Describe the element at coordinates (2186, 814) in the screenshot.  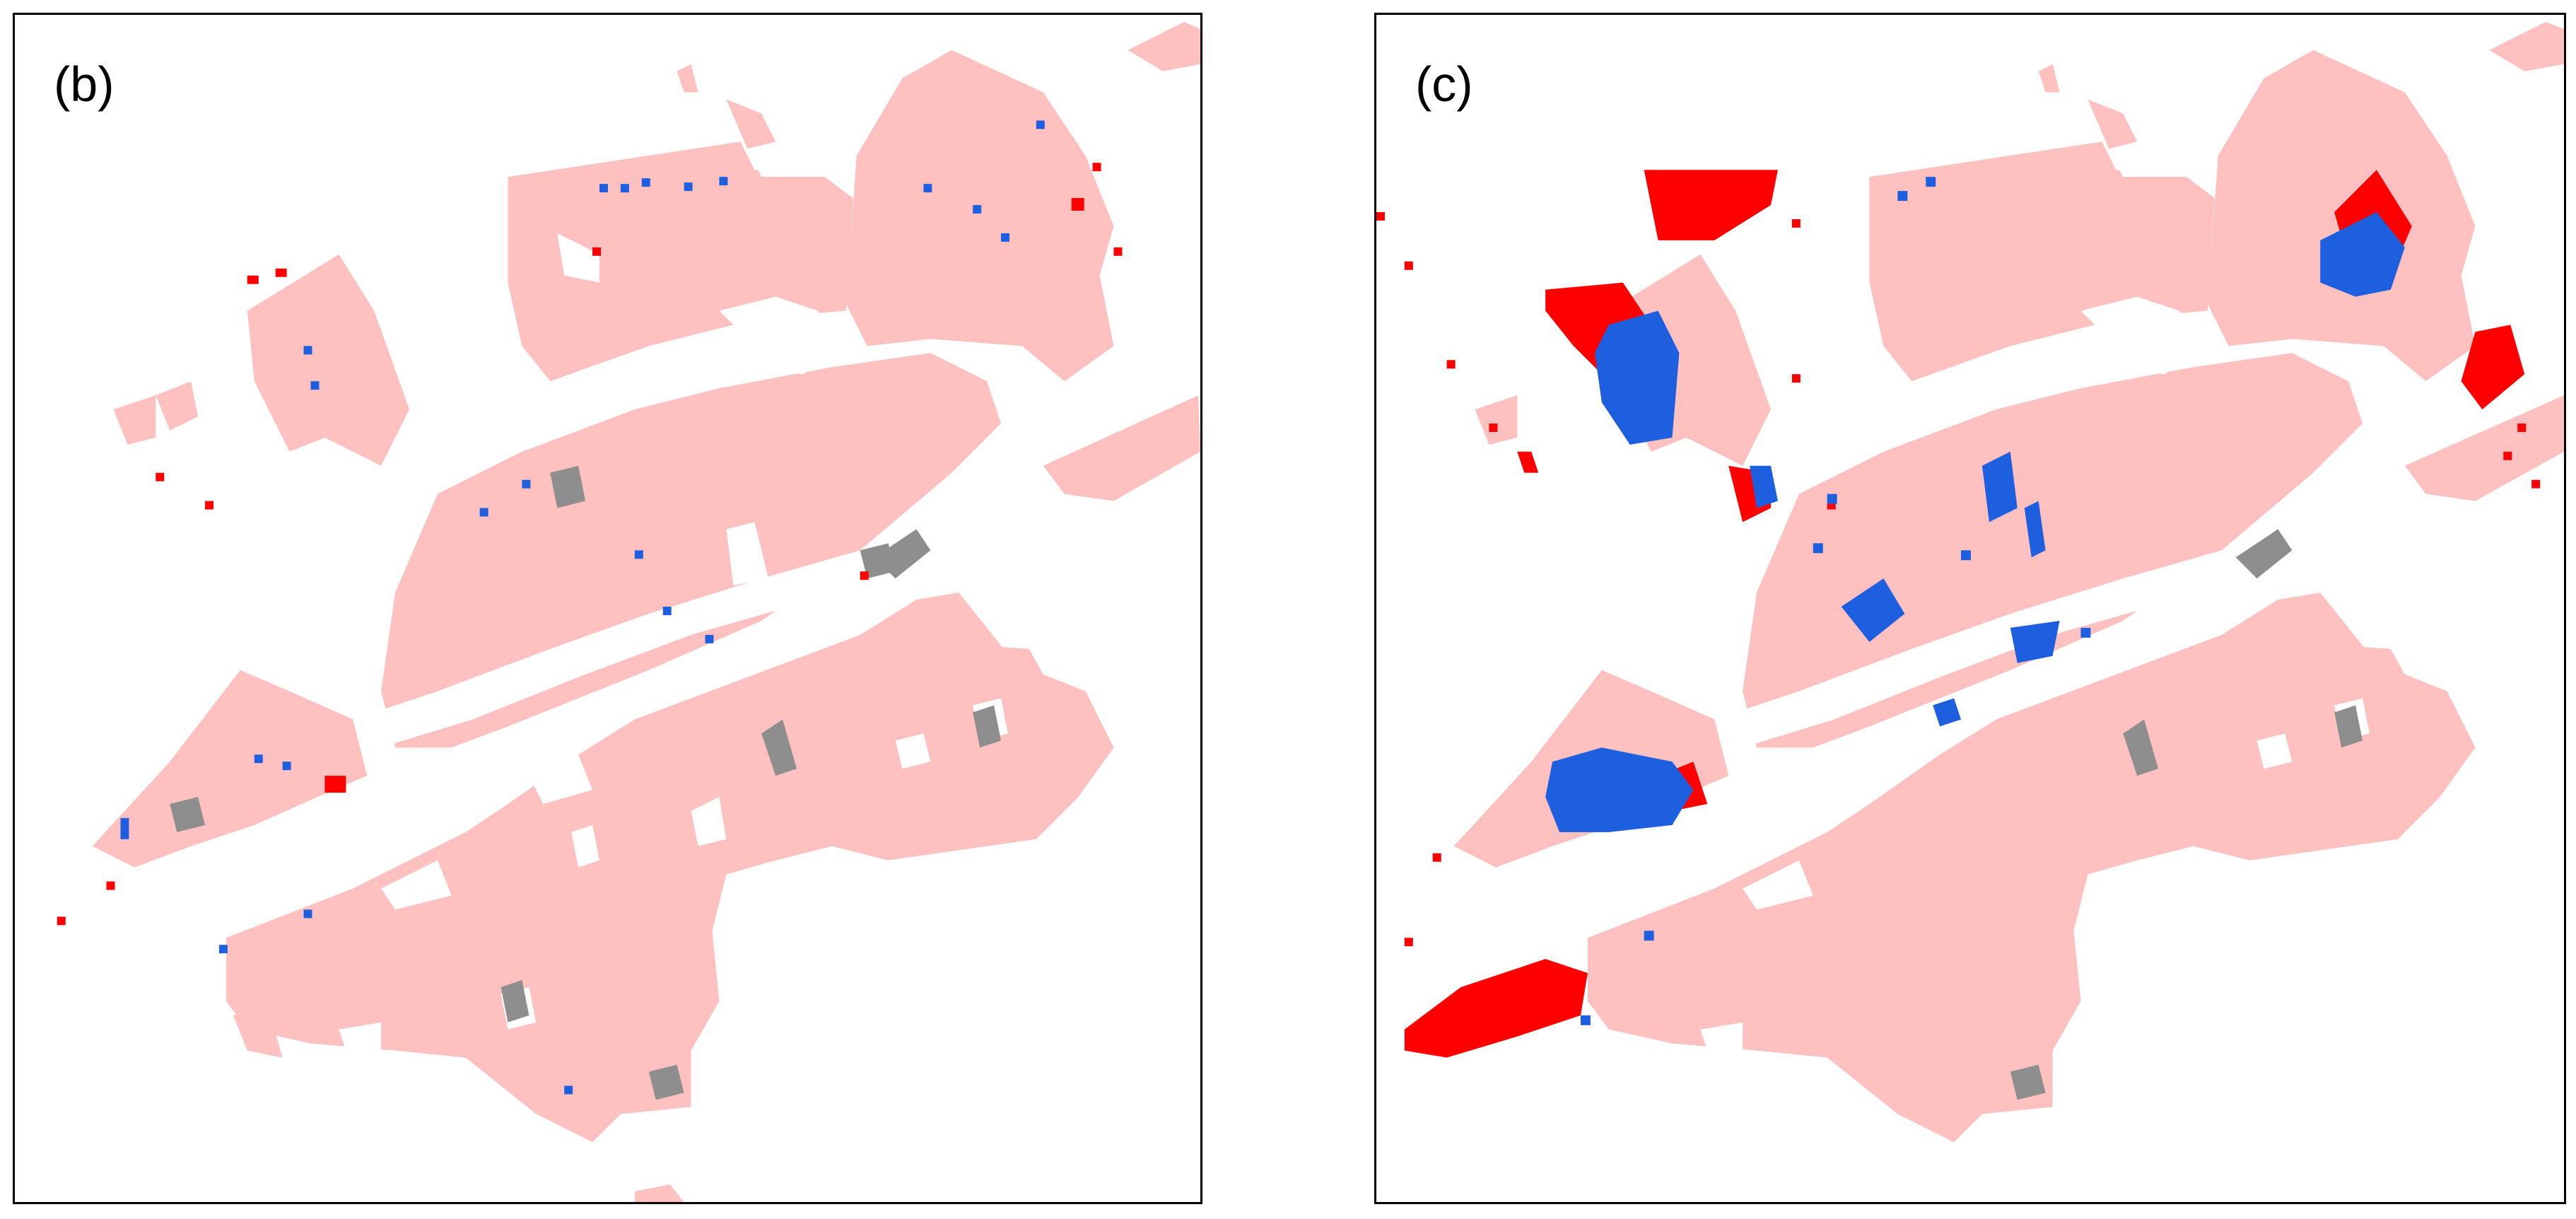
I see `gray-overlay-layer` at that location.